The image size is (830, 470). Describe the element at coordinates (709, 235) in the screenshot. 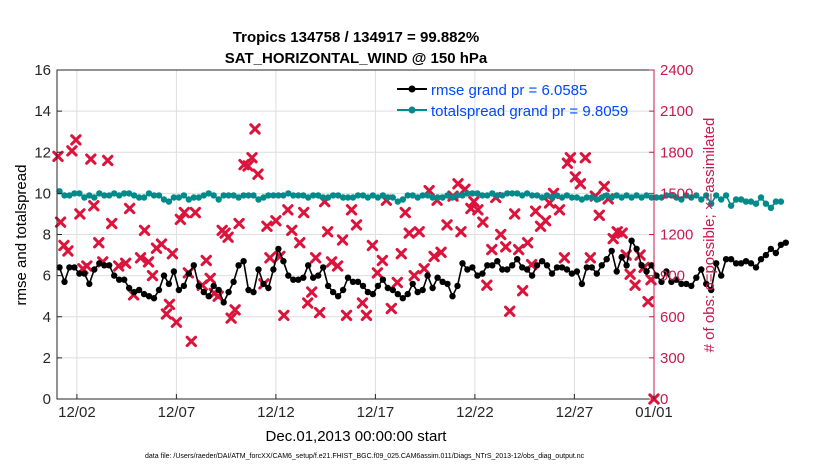

I see `y2-axis-label: # of obs: o=possible; ×=assimilated` at that location.